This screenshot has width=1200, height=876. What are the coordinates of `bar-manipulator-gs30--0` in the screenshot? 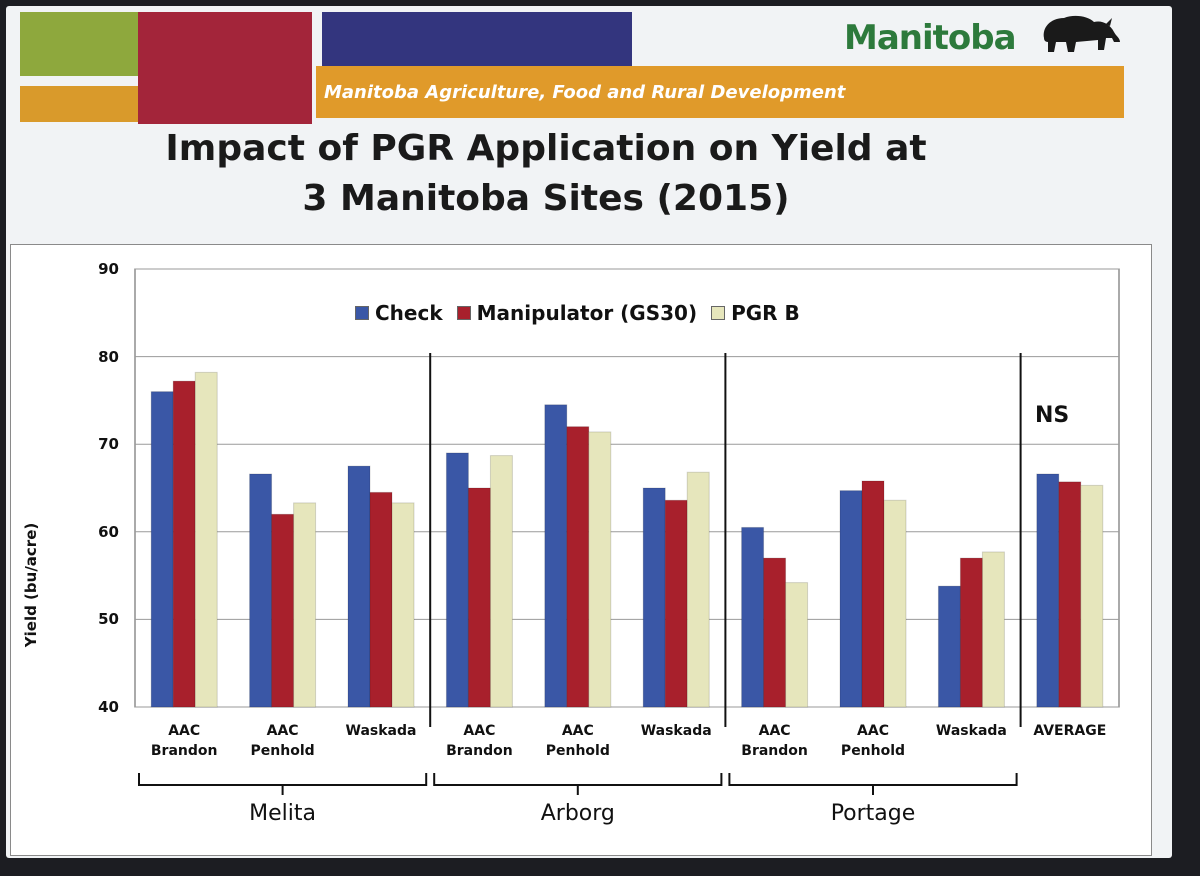 It's located at (184, 544).